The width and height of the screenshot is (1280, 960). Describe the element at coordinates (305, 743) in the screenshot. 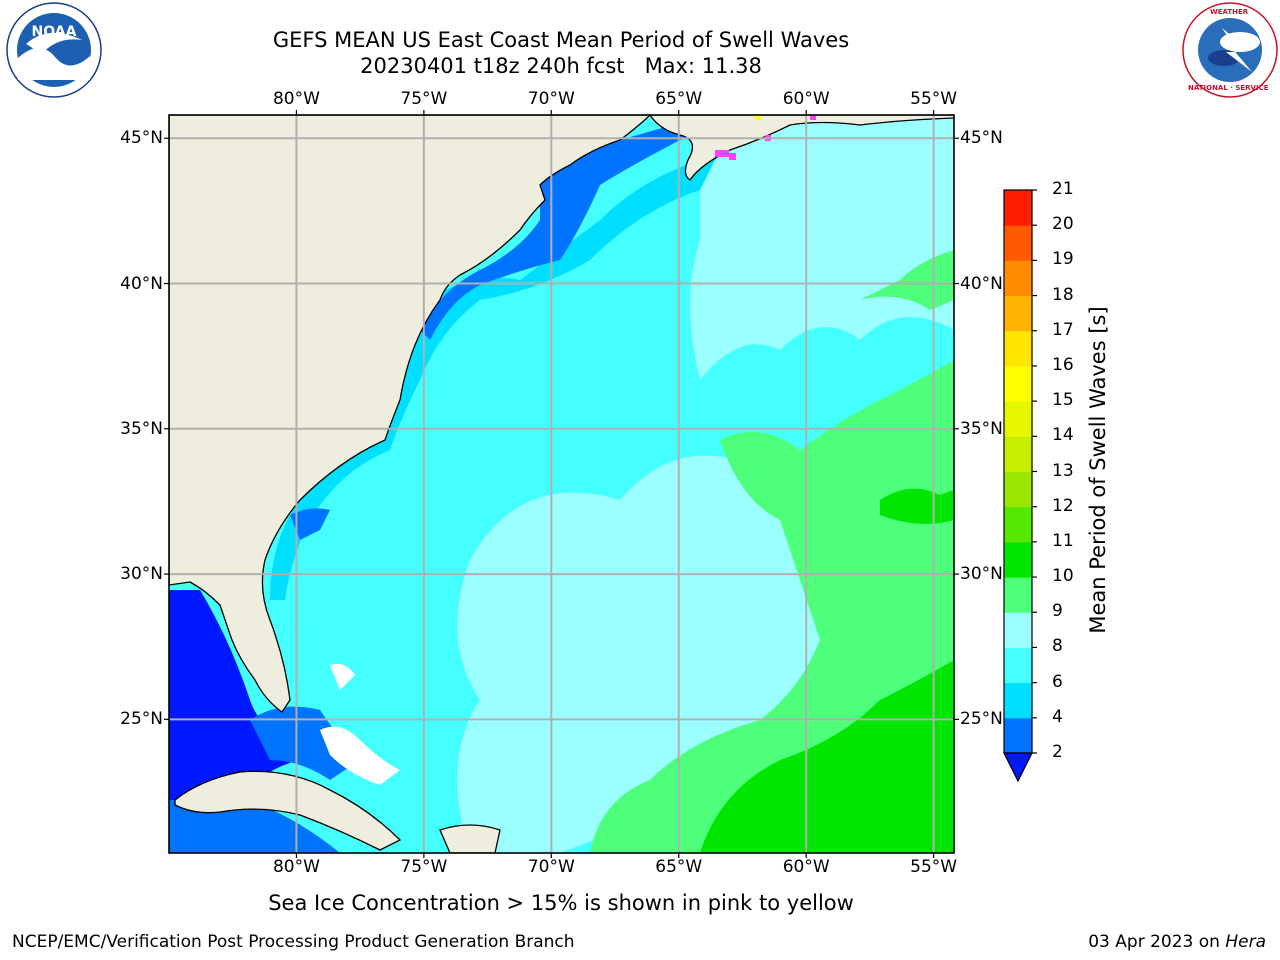

I see `bahamas-2-4s-region` at that location.